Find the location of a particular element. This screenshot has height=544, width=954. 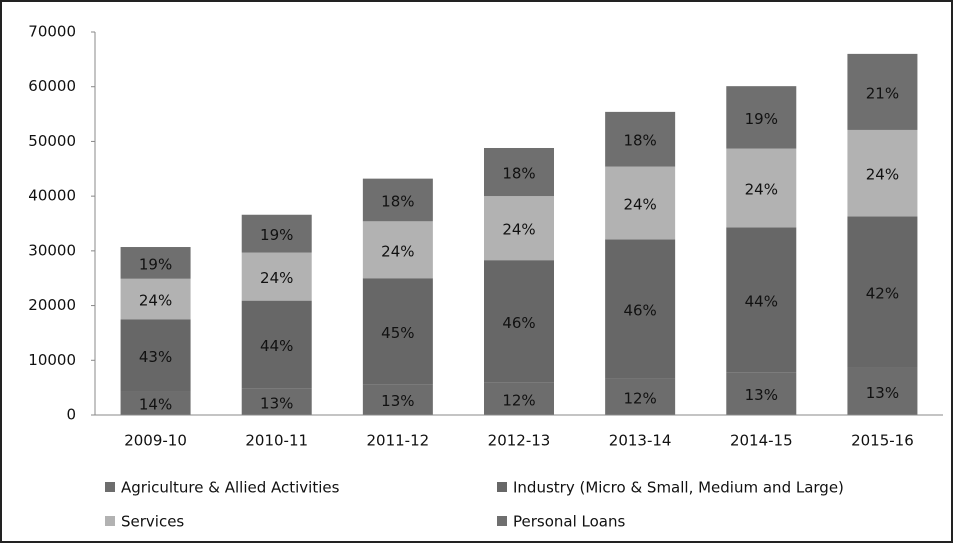

x-tick-label: 2011-12 is located at coordinates (398, 441).